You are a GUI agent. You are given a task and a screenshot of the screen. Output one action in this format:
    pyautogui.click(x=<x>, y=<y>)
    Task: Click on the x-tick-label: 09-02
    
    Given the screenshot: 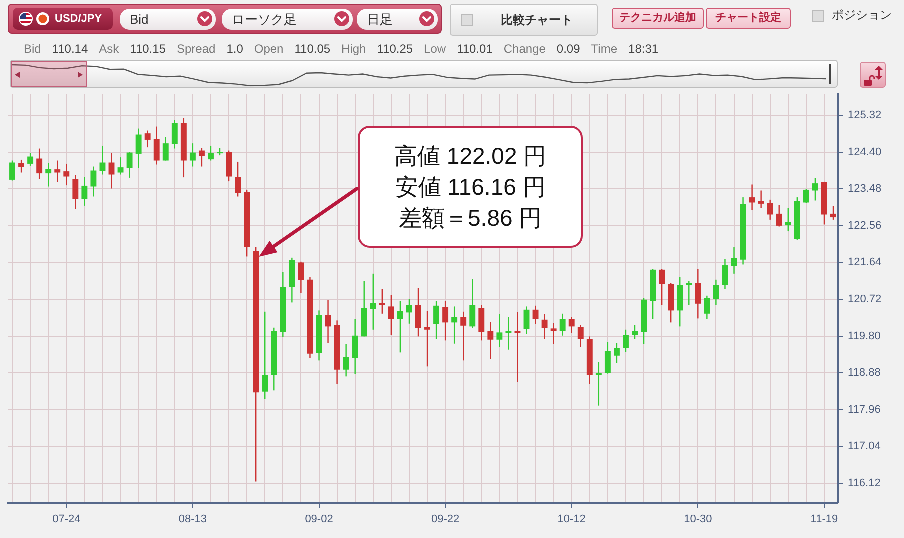 What is the action you would take?
    pyautogui.click(x=319, y=520)
    